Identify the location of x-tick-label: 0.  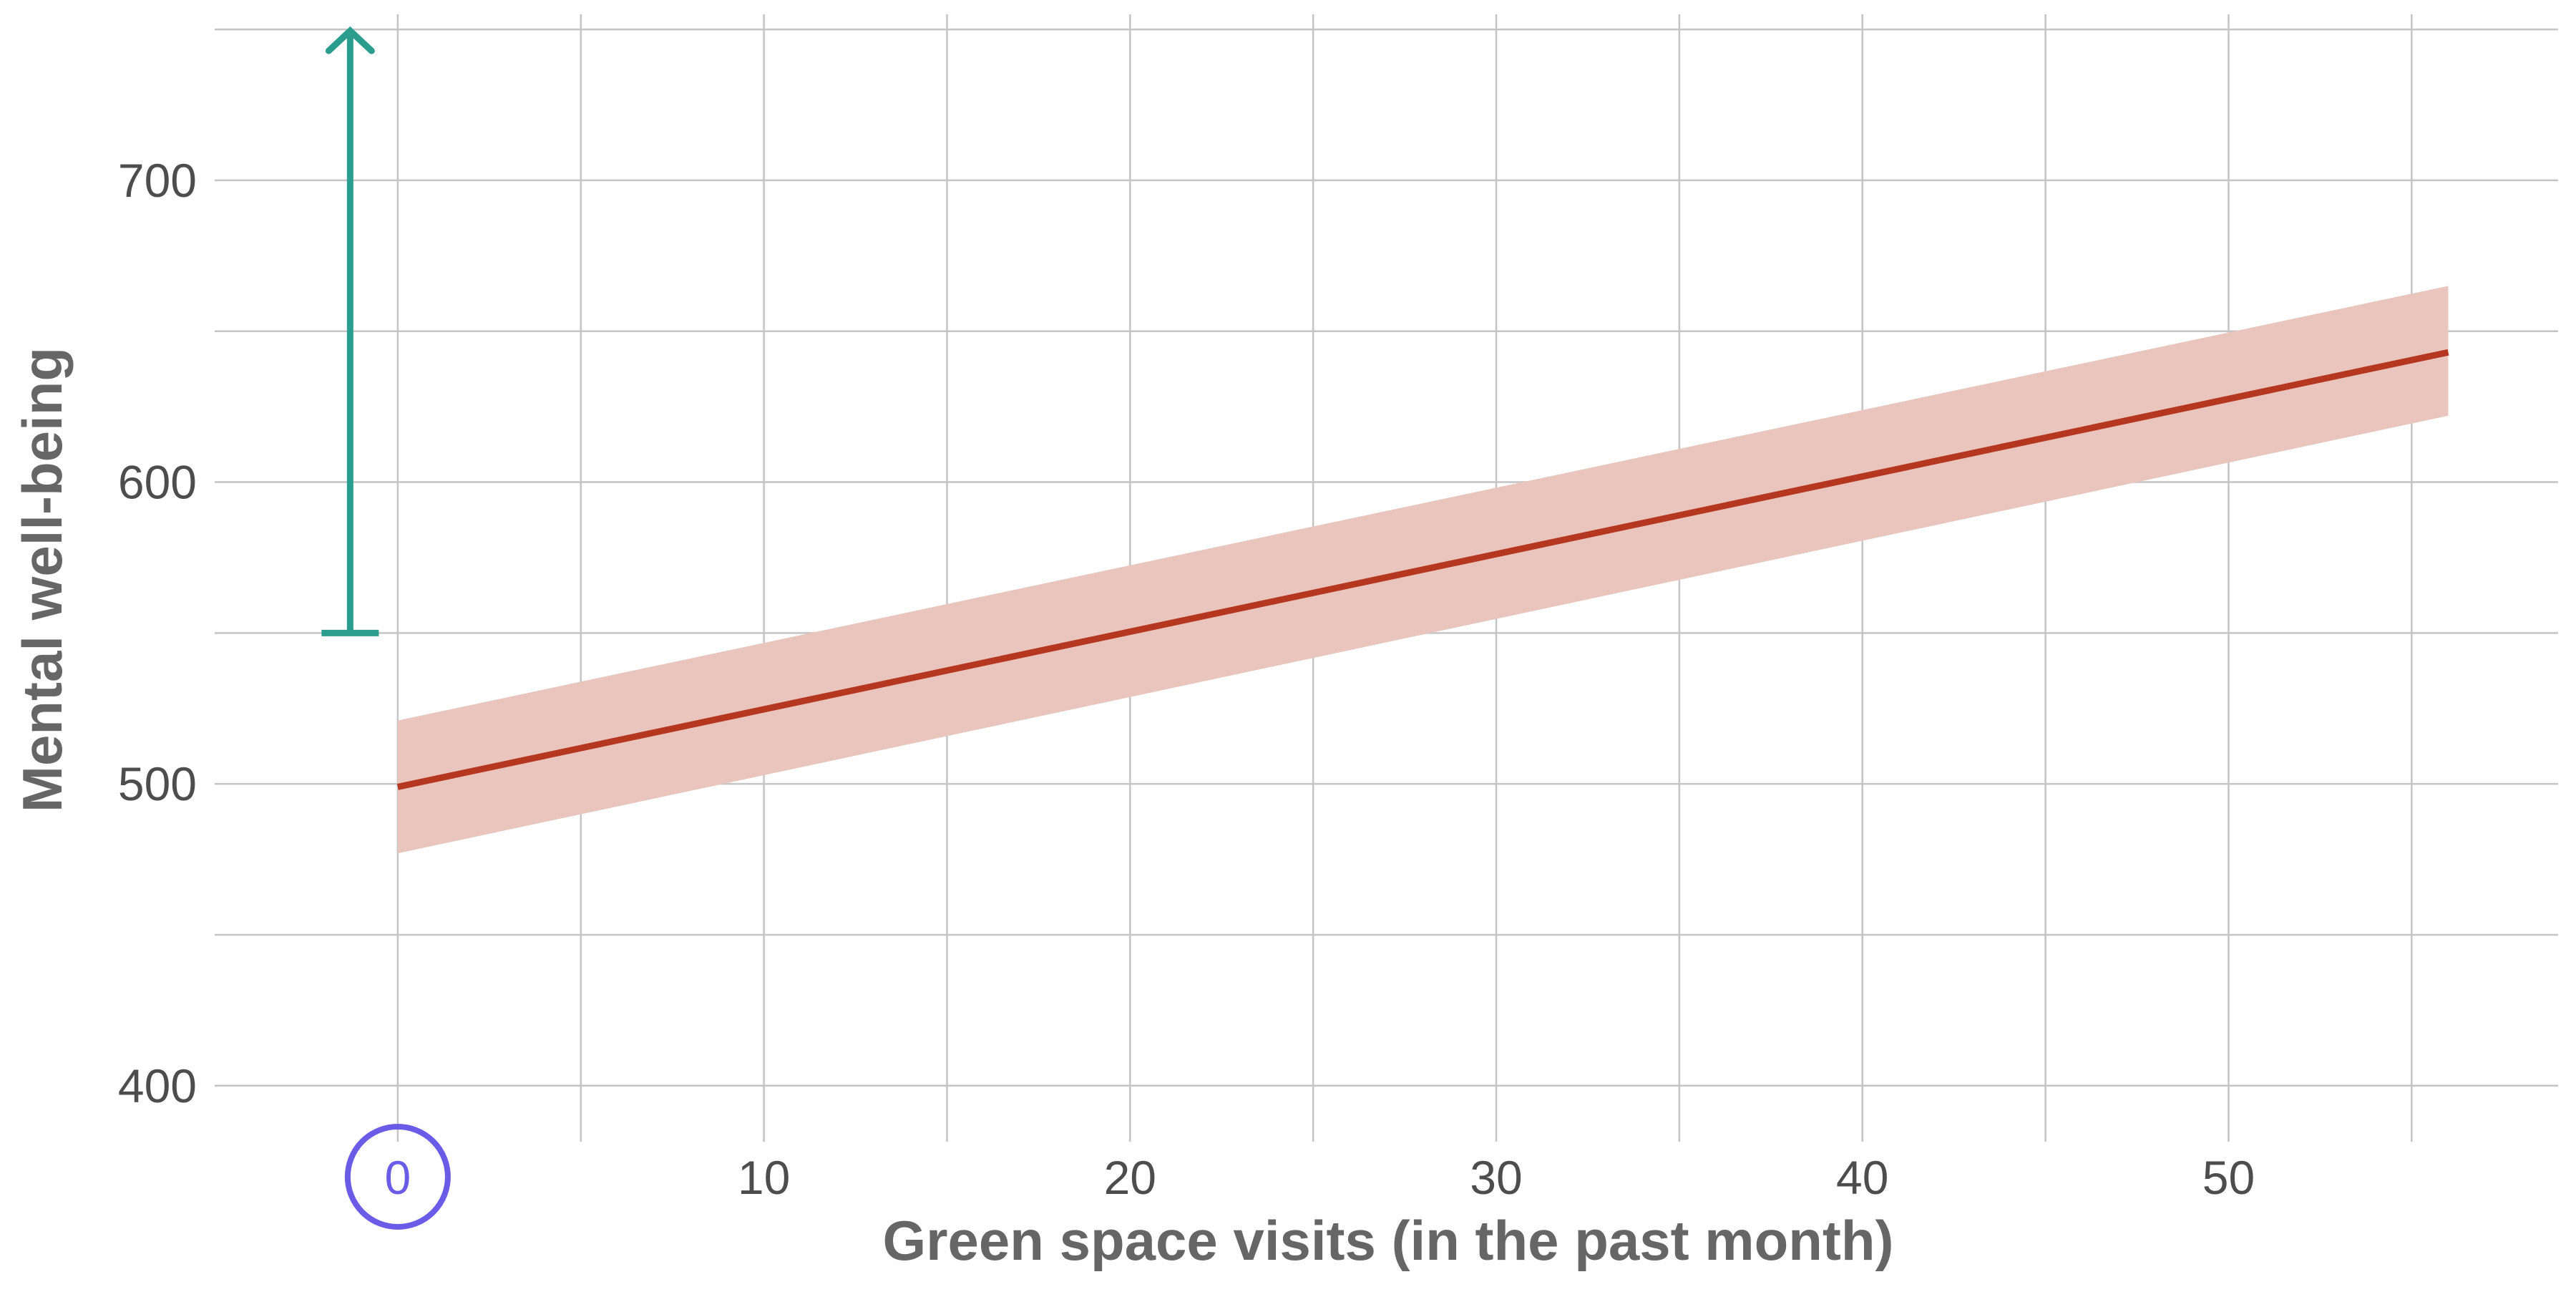
(398, 1177).